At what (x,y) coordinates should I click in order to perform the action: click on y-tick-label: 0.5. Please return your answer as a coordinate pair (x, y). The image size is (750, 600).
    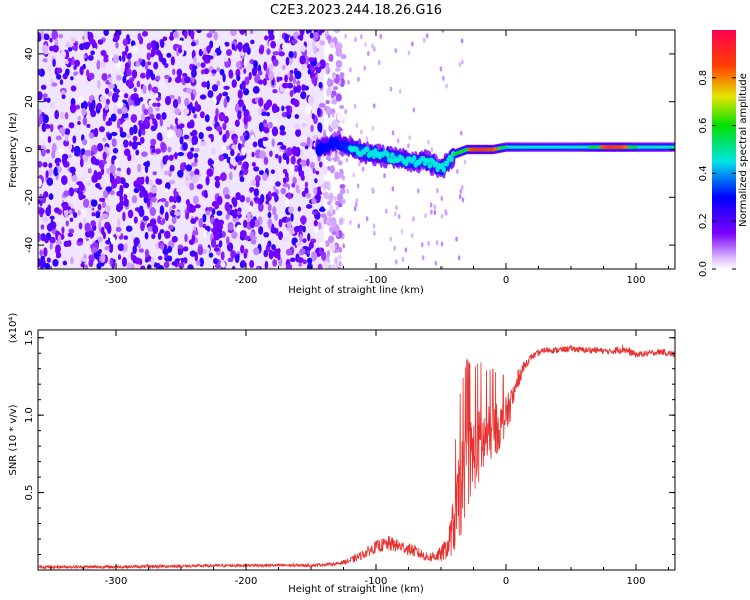
    Looking at the image, I should click on (29, 493).